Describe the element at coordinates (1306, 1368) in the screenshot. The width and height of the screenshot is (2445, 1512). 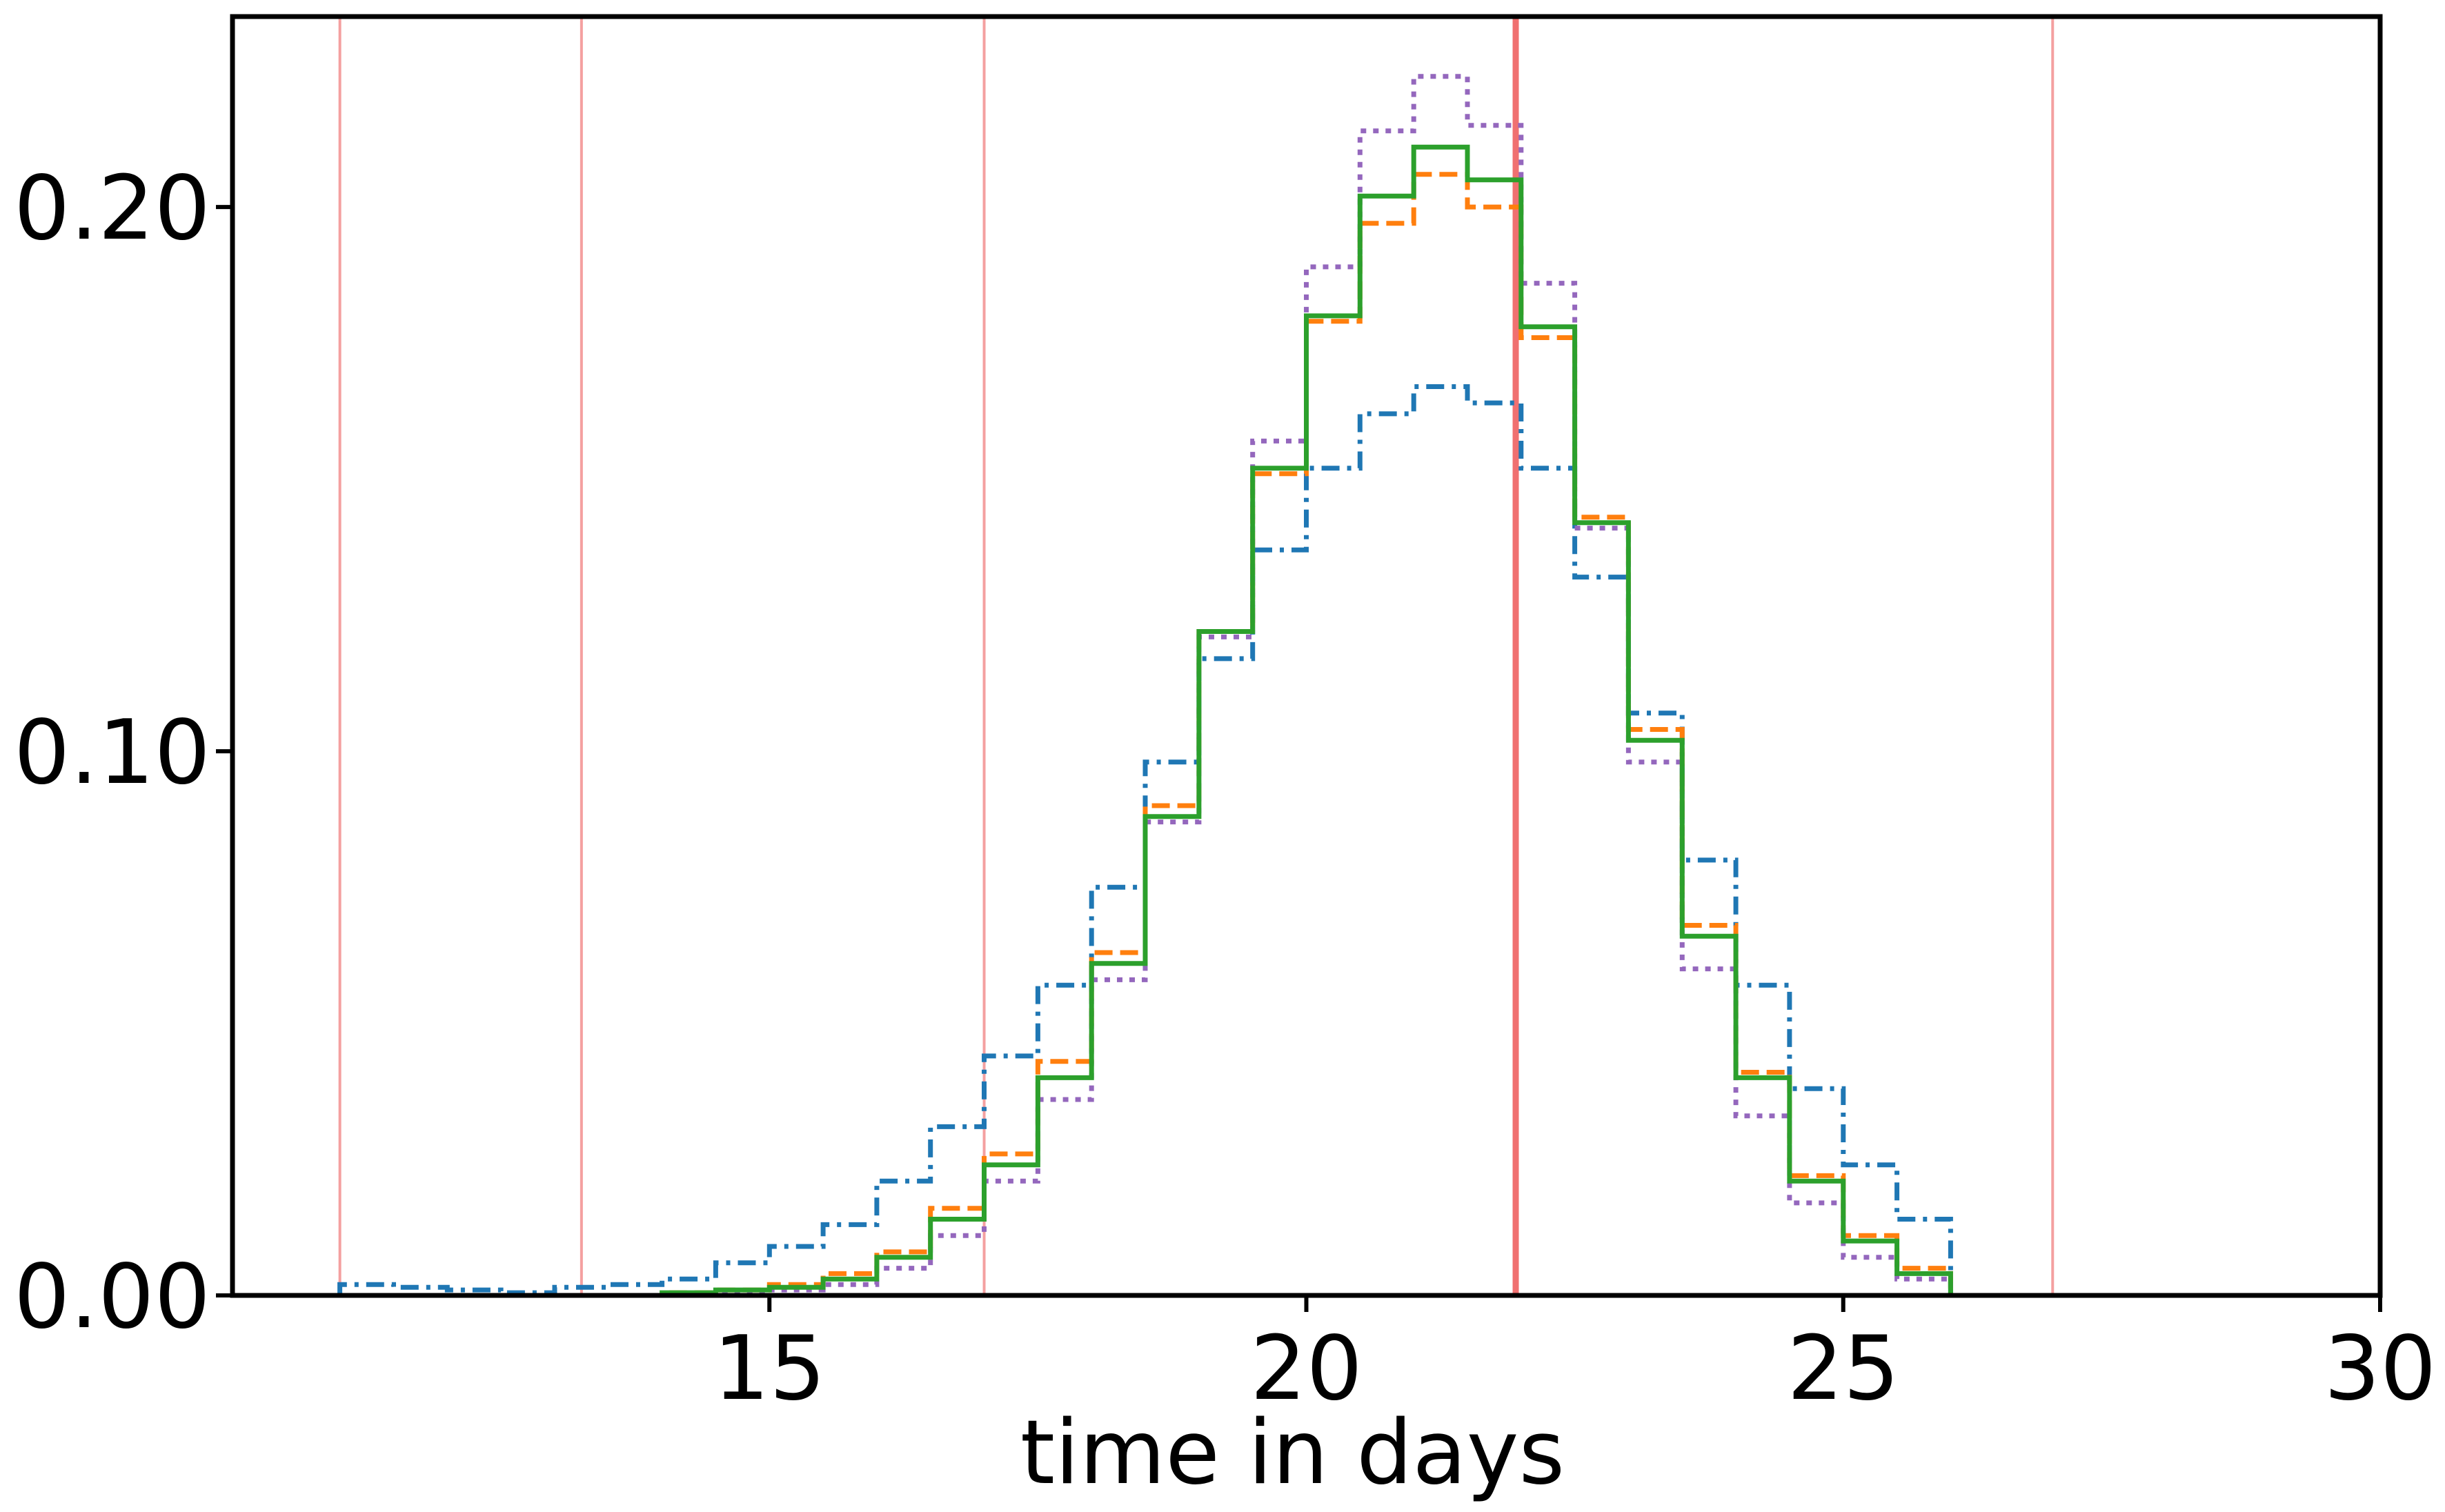
I see `x-tick-label: 20` at that location.